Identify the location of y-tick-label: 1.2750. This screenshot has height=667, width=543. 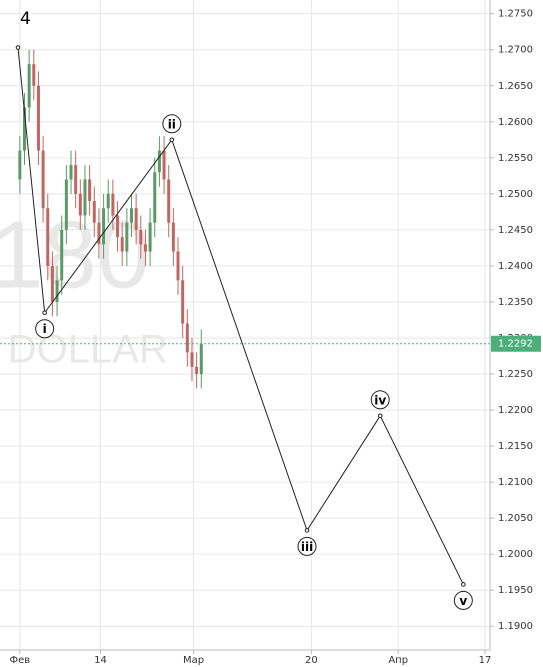
(515, 14).